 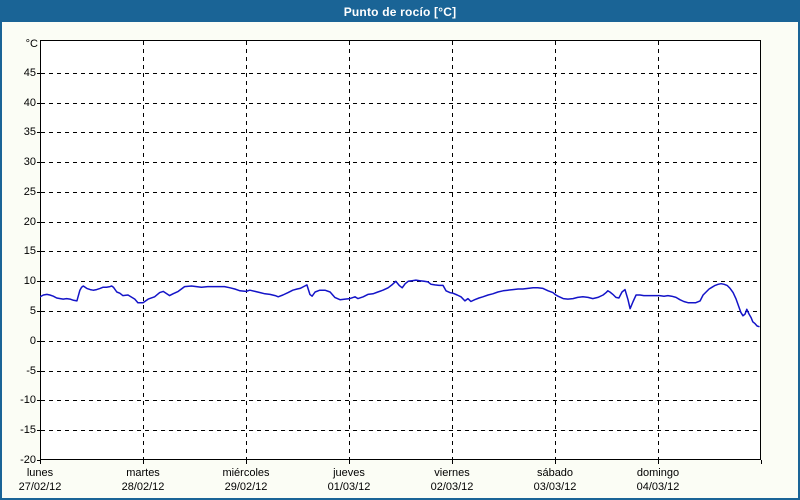 What do you see at coordinates (452, 487) in the screenshot?
I see `day-date: 02/03/12` at bounding box center [452, 487].